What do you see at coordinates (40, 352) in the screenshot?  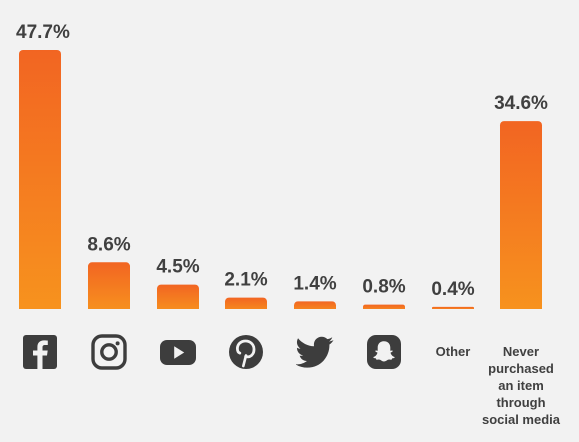 I see `facebook-icon` at bounding box center [40, 352].